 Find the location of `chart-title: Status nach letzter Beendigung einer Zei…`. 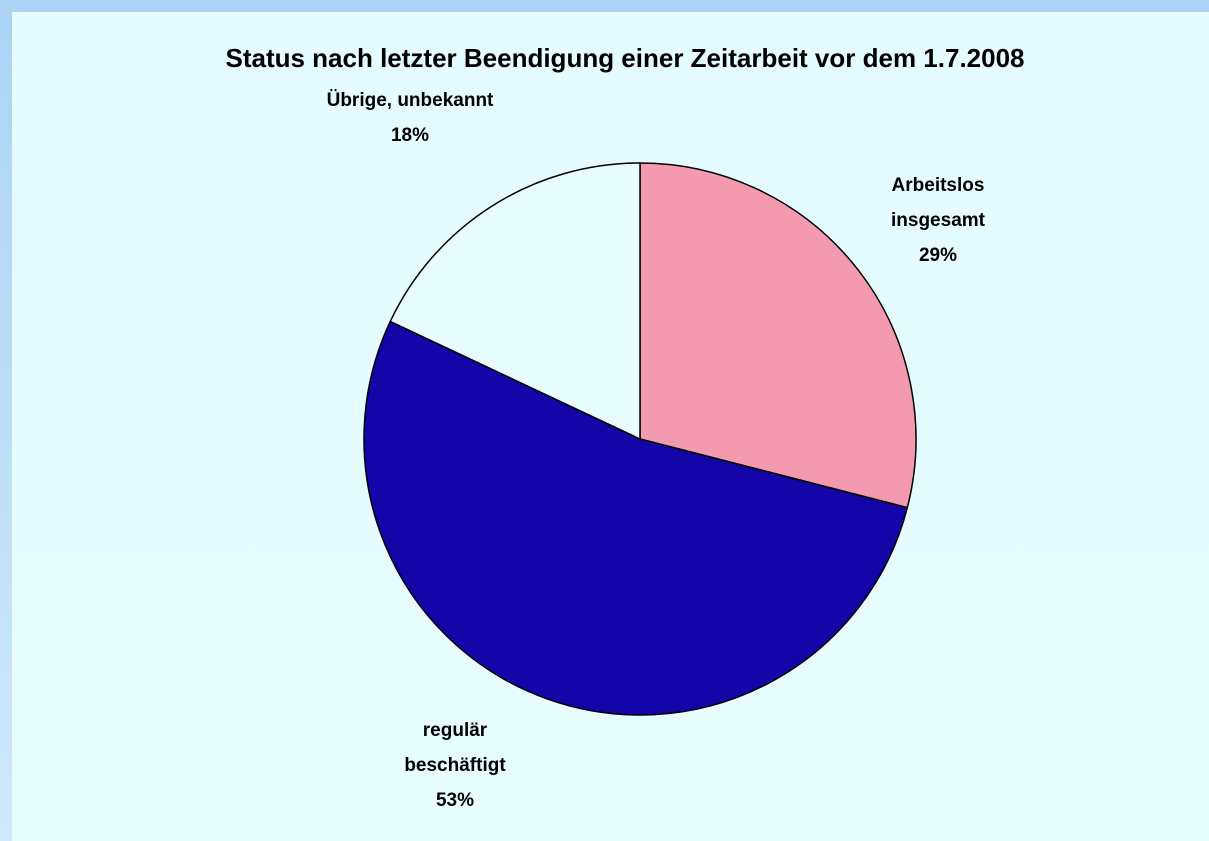

chart-title: Status nach letzter Beendigung einer Zei… is located at coordinates (625, 58).